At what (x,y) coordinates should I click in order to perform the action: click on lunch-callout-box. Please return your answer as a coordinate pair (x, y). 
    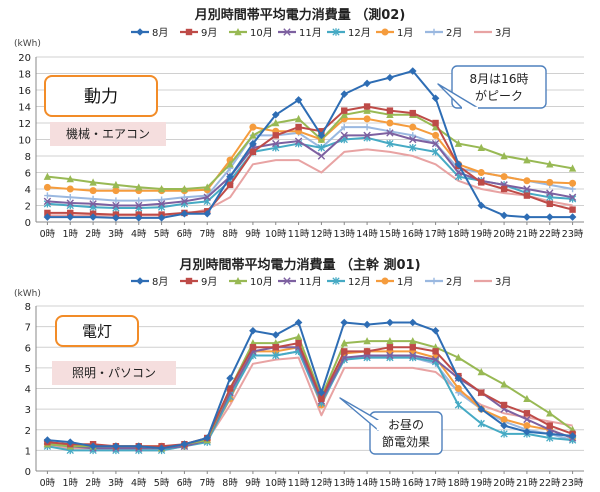
    Looking at the image, I should click on (406, 433).